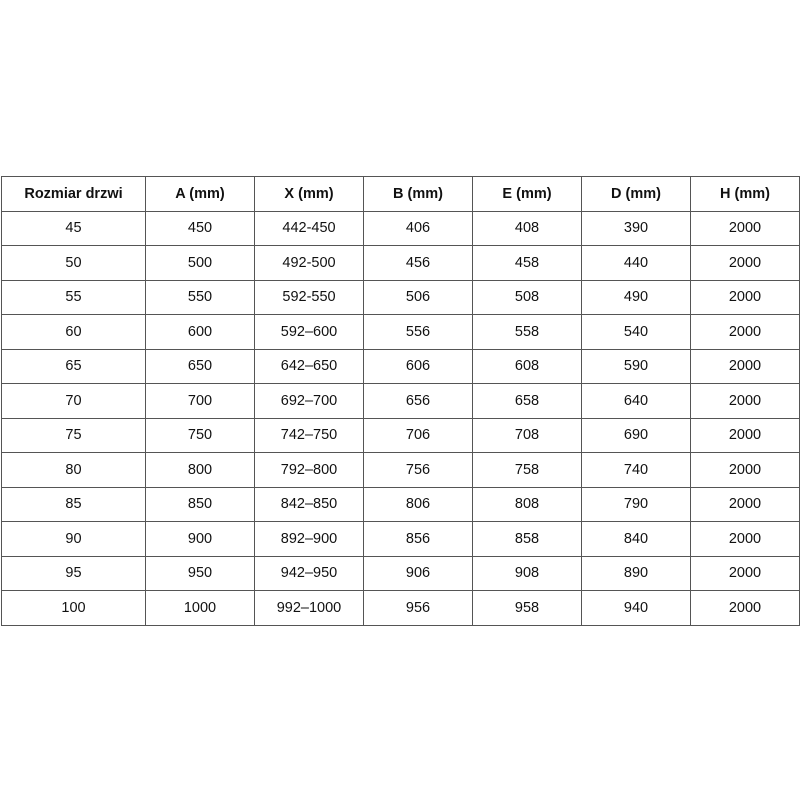 Image resolution: width=800 pixels, height=800 pixels. I want to click on table-row: 80 800 792–800 756 758 740 2000, so click(400, 470).